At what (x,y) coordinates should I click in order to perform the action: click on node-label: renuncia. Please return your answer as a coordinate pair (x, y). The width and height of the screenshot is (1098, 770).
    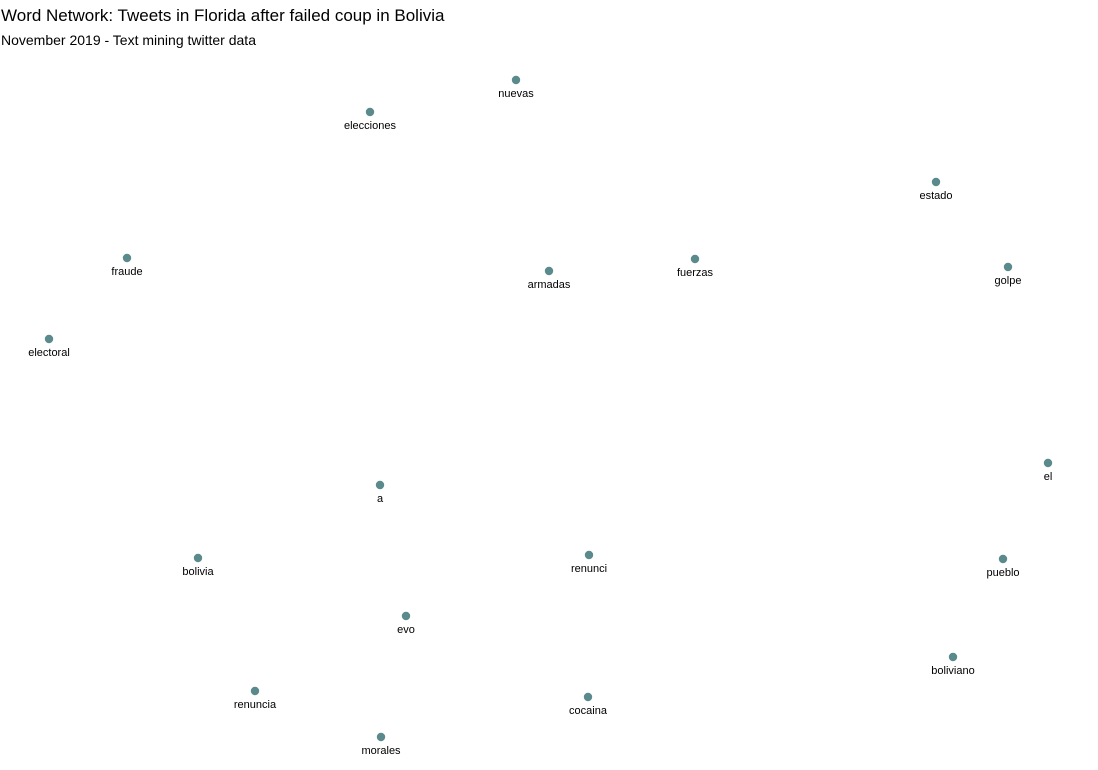
    Looking at the image, I should click on (255, 705).